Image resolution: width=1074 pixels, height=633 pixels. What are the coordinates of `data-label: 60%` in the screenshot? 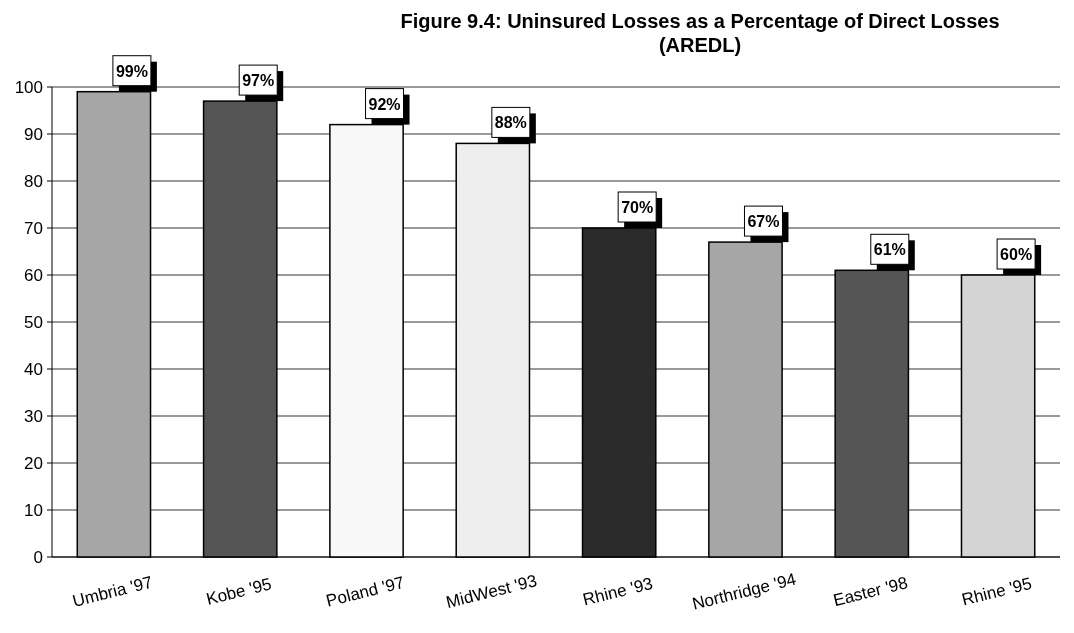 It's located at (1016, 254).